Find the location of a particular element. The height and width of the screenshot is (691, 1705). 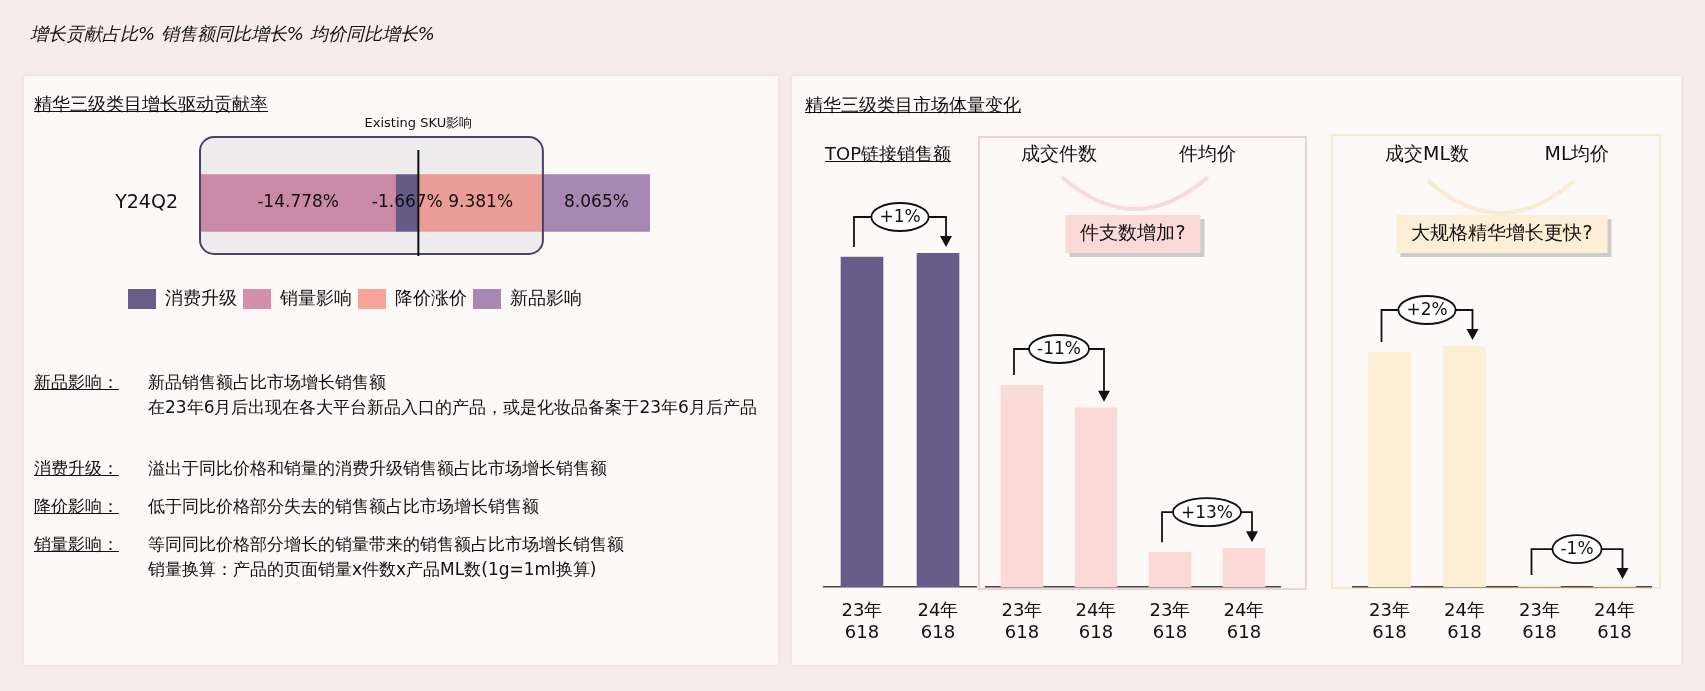

chart-title: 精华三级类目增长驱动贡献率 is located at coordinates (151, 104).